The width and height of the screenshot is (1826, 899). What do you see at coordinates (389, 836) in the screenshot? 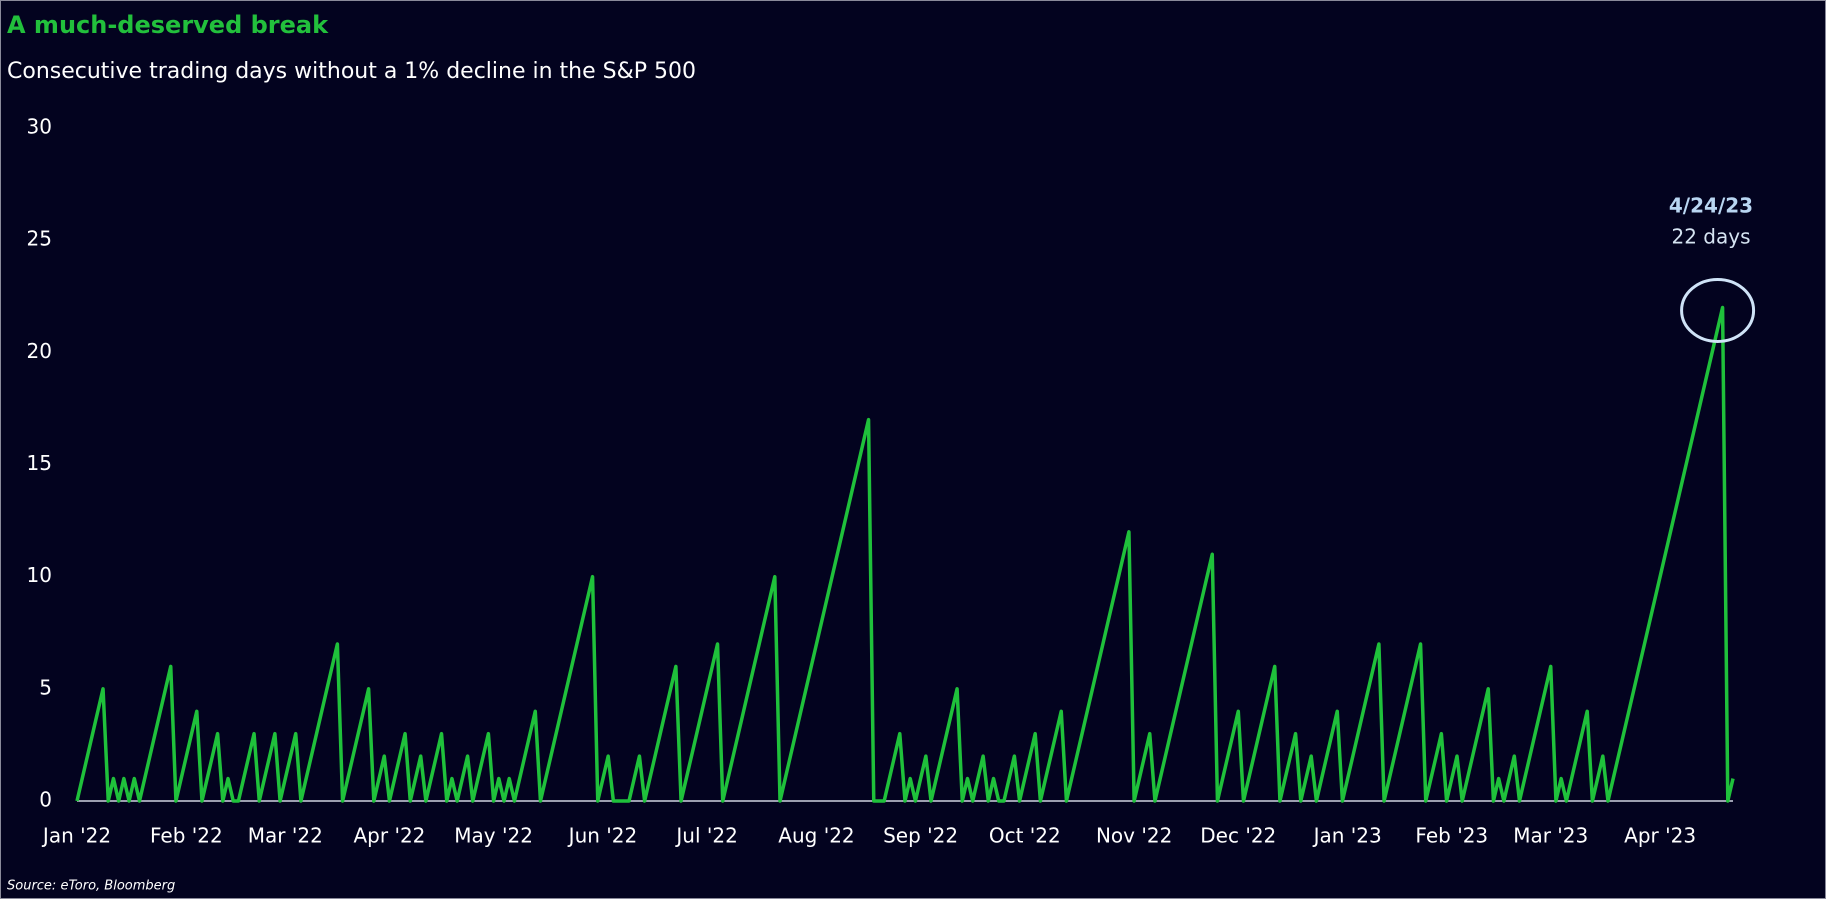
I see `x-tick-label: Apr '22` at bounding box center [389, 836].